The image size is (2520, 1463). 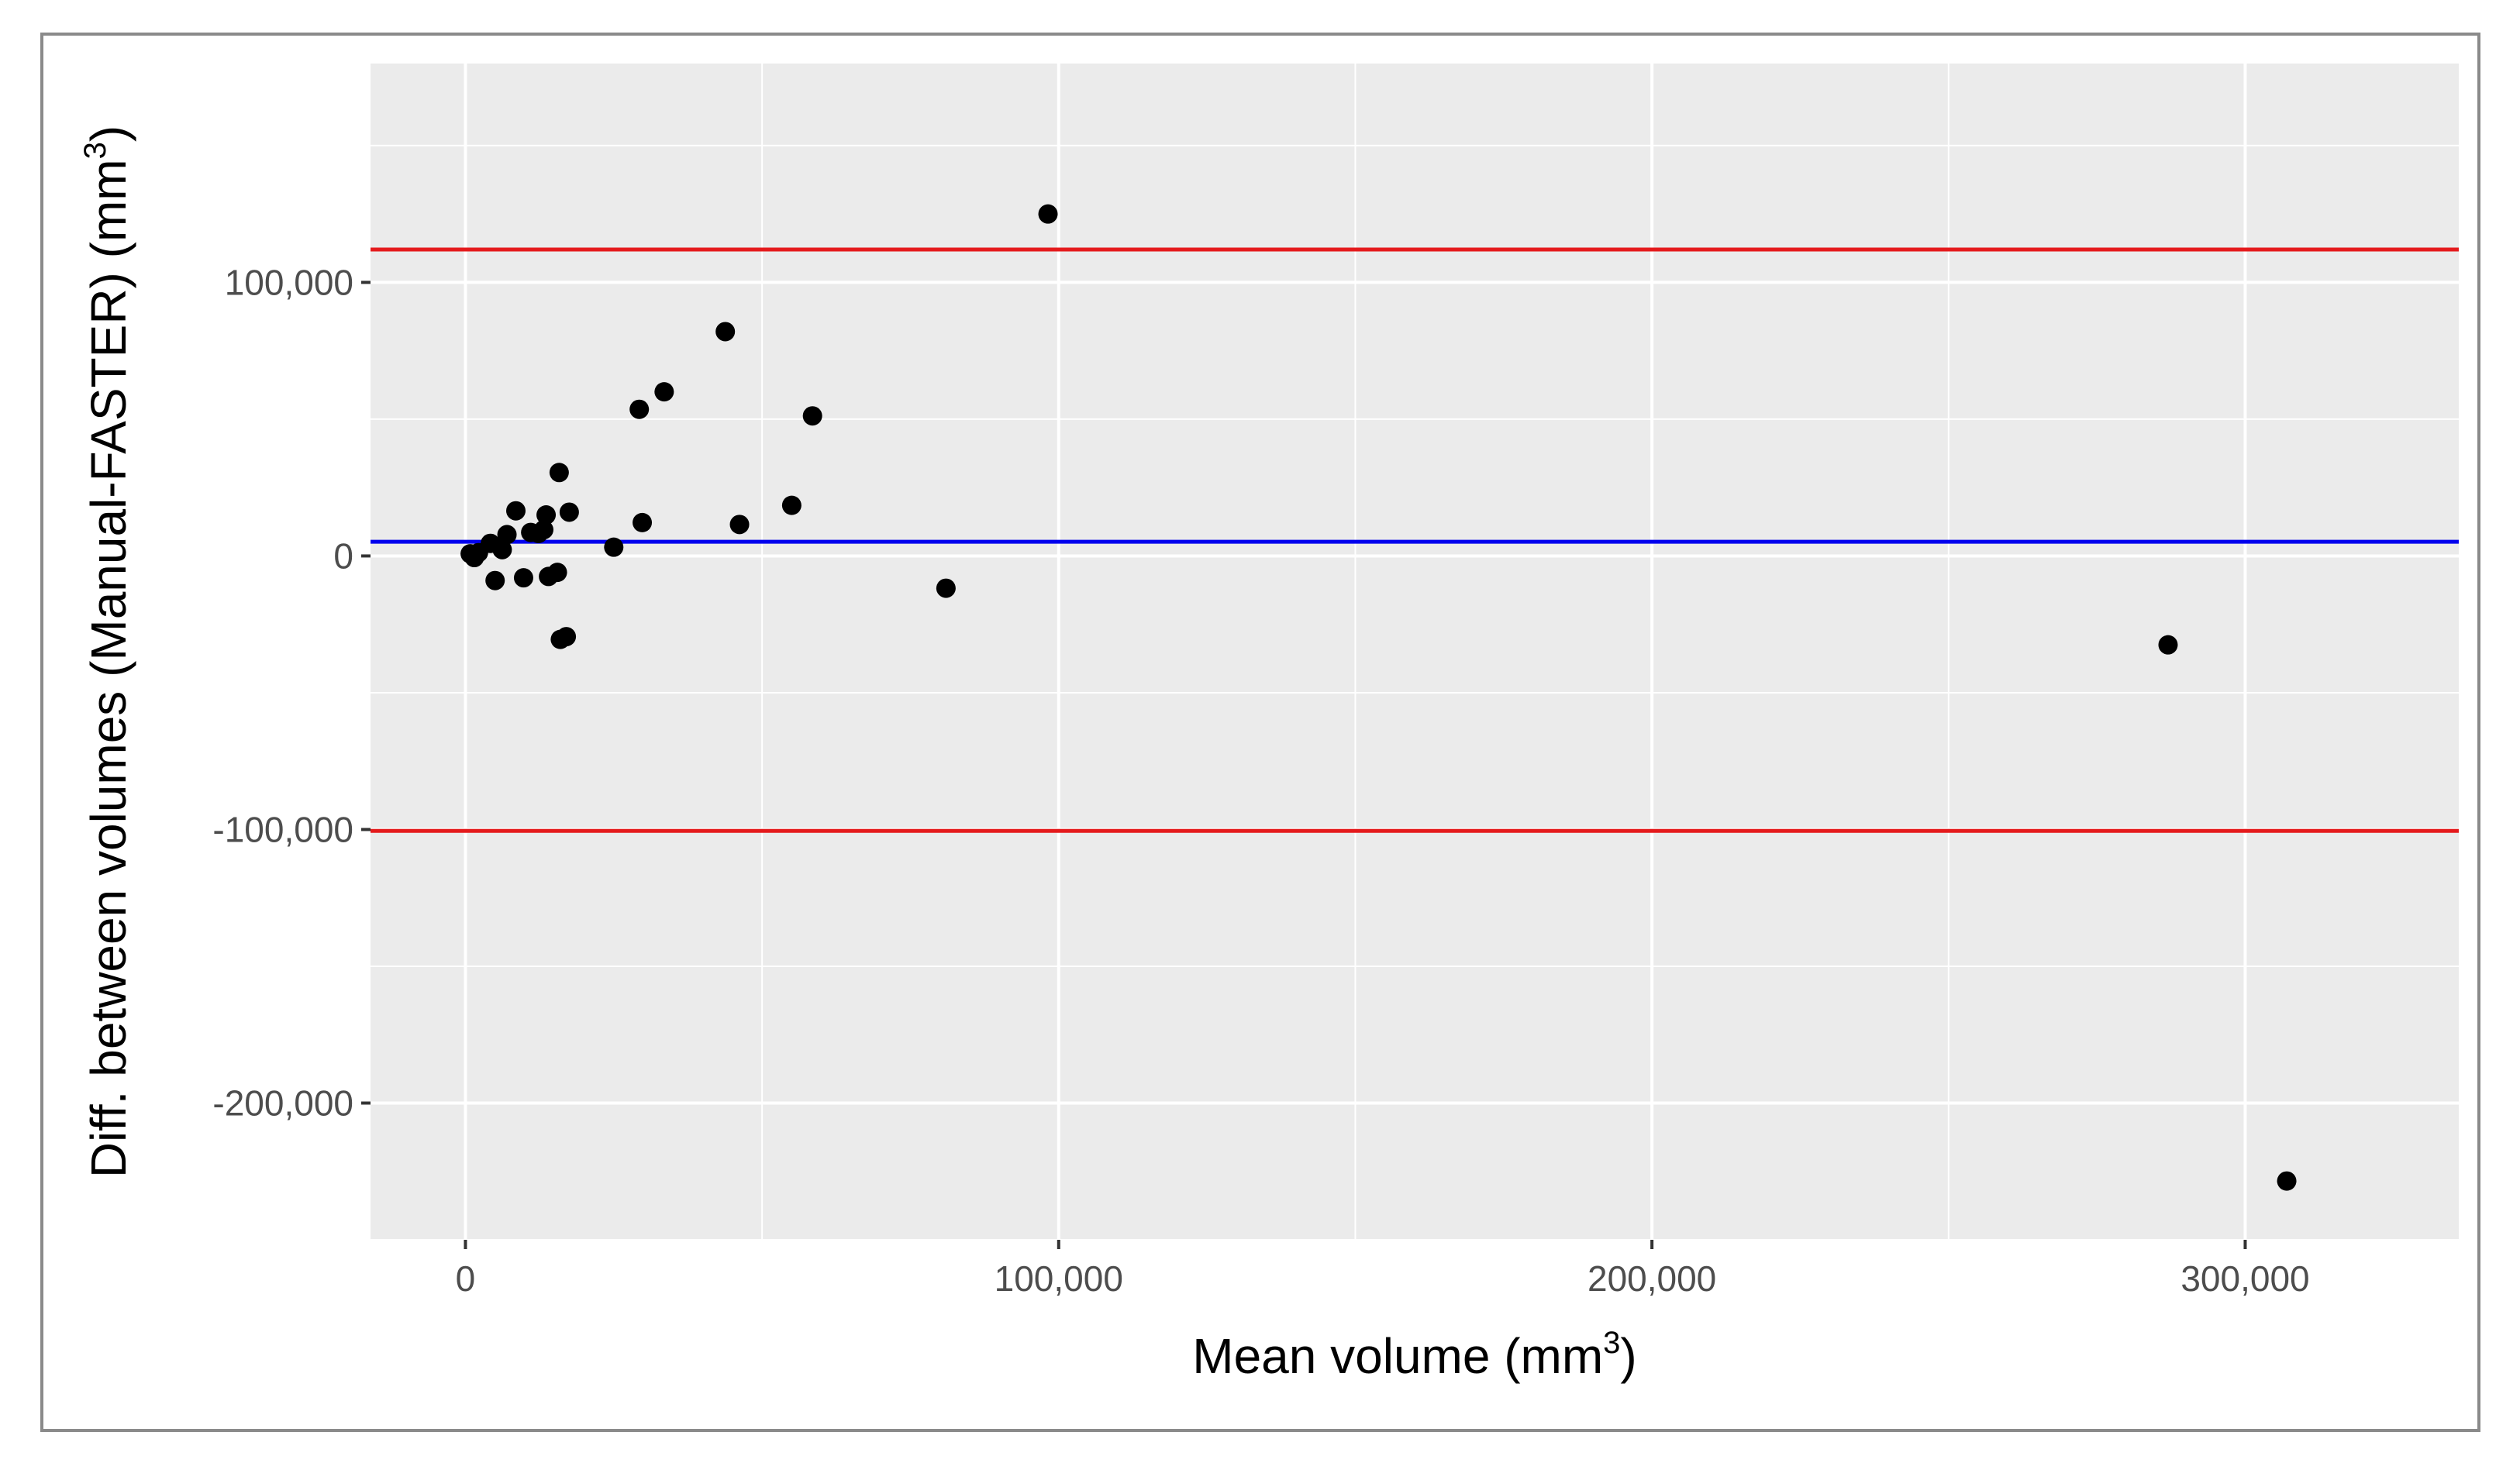 What do you see at coordinates (283, 1103) in the screenshot?
I see `y-tick-label: -200,000` at bounding box center [283, 1103].